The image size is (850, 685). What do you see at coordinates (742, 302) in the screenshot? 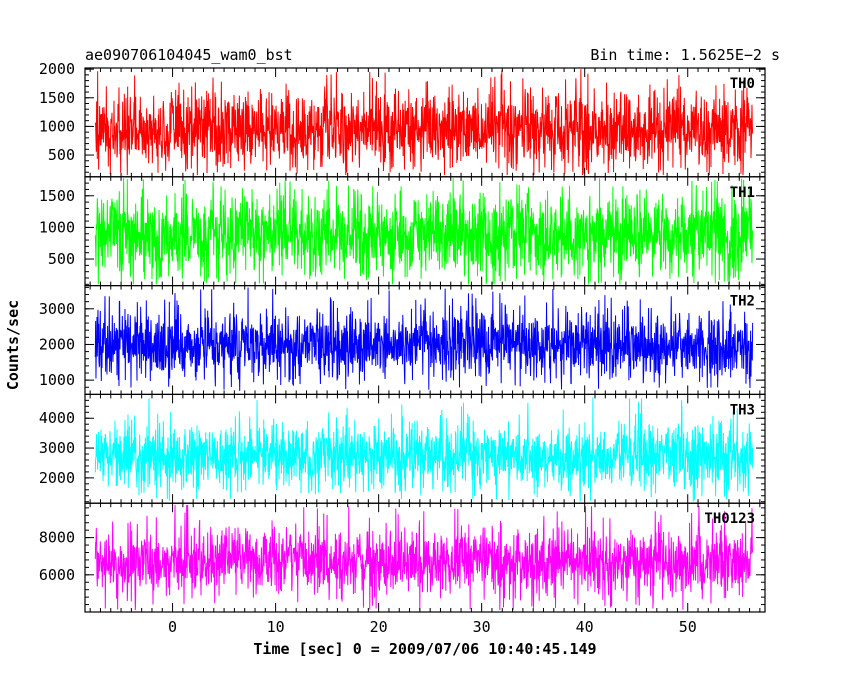
I see `panel-label-th2: TH2` at bounding box center [742, 302].